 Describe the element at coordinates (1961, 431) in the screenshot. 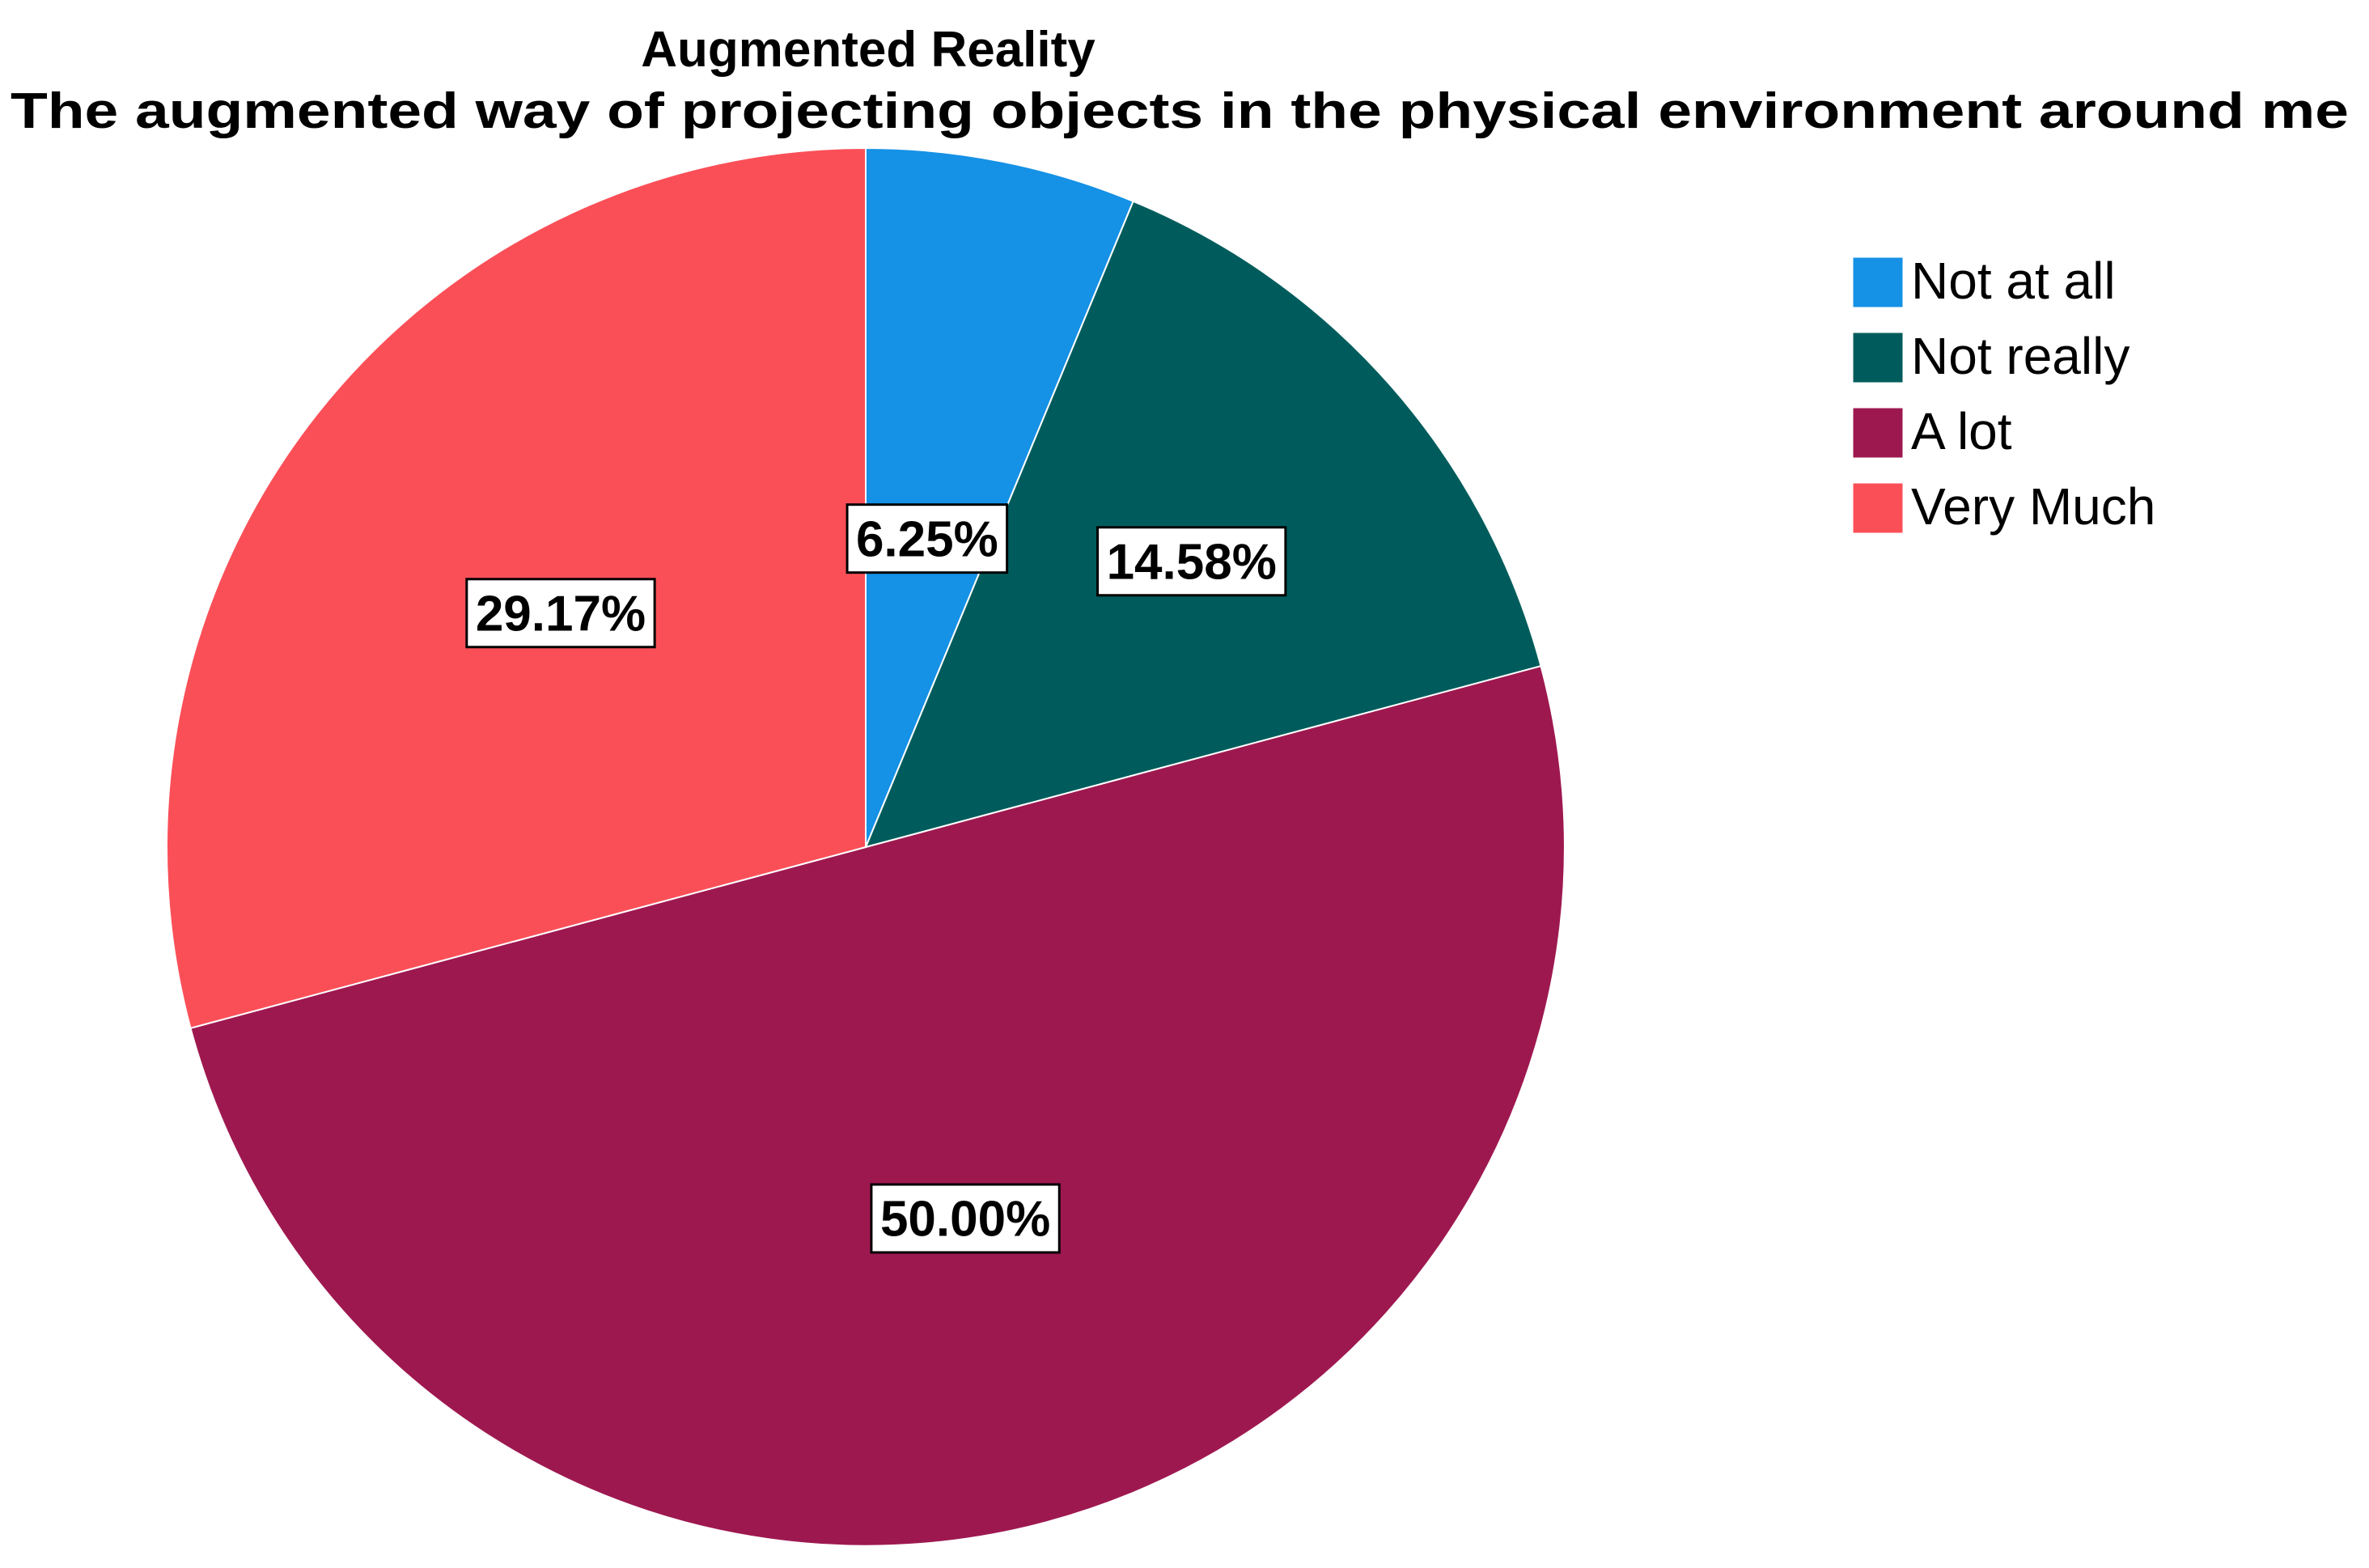

I see `legend-label: A lot` at that location.